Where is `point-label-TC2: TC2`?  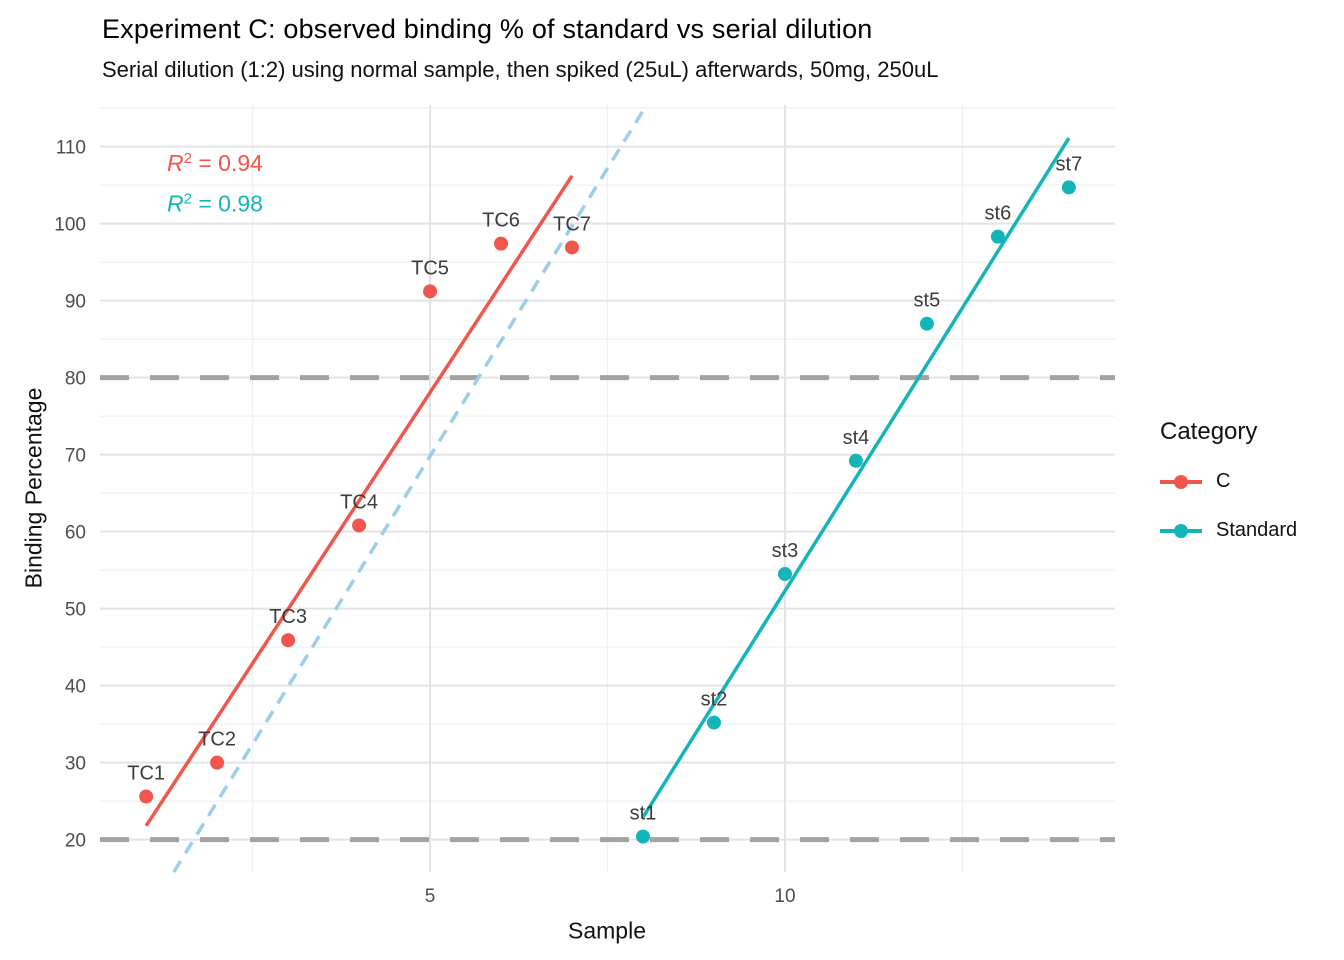 point-label-TC2: TC2 is located at coordinates (217, 740).